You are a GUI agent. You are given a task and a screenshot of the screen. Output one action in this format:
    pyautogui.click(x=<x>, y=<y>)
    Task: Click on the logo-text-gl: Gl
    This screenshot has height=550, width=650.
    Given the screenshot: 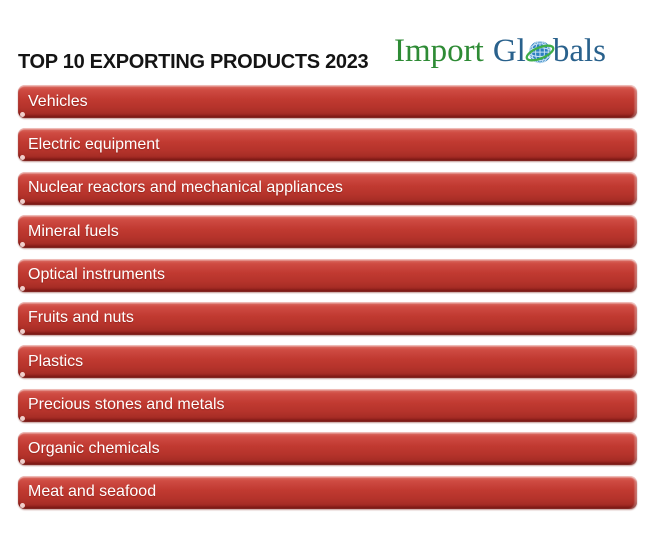 What is the action you would take?
    pyautogui.click(x=509, y=50)
    